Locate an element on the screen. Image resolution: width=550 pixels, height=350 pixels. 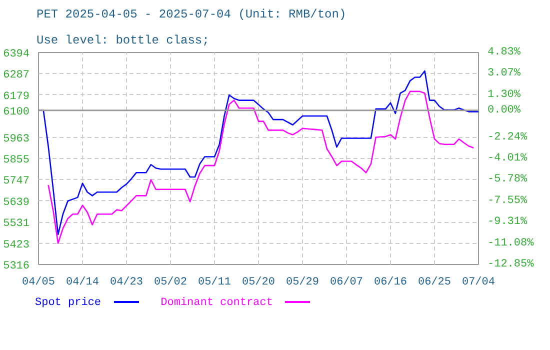
x-tick-label: 04/14 is located at coordinates (83, 282).